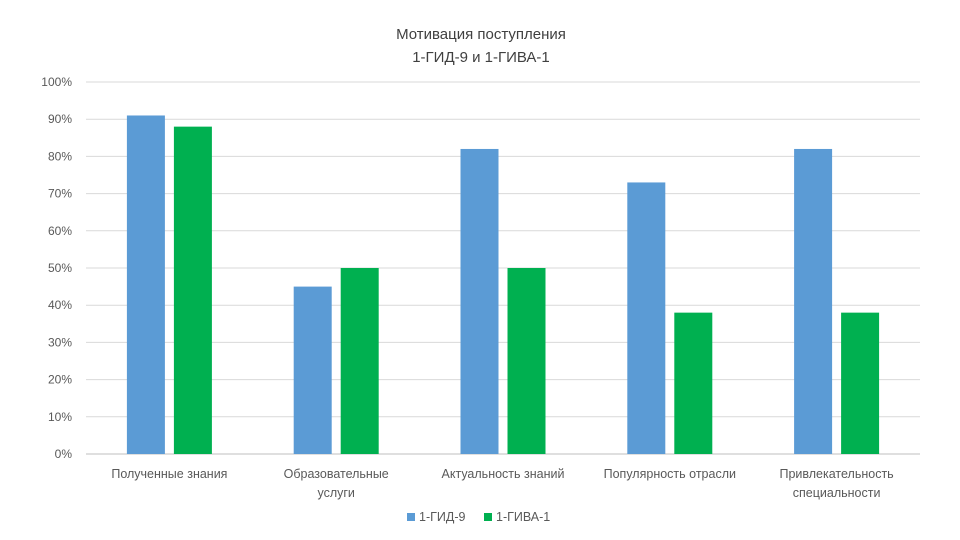 The image size is (960, 540). What do you see at coordinates (60, 342) in the screenshot?
I see `y-tick-label: 30%` at bounding box center [60, 342].